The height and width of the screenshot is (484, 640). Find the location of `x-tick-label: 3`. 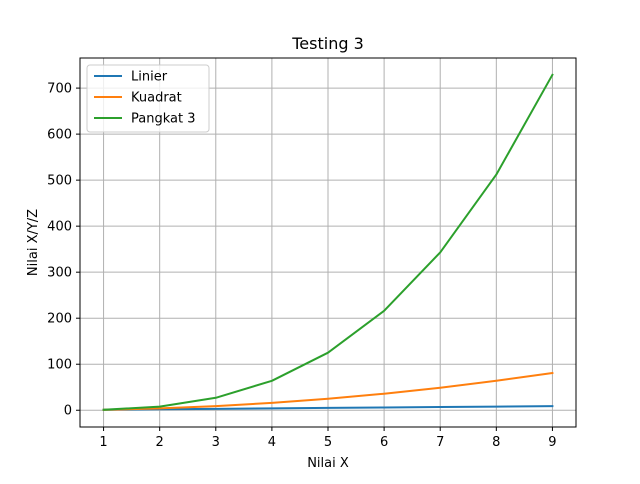

x-tick-label: 3 is located at coordinates (216, 442).